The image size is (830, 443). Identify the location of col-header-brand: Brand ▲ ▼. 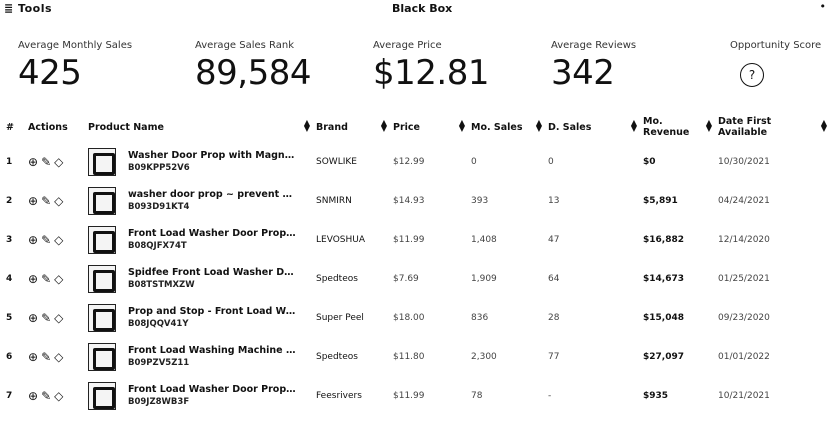
(351, 125).